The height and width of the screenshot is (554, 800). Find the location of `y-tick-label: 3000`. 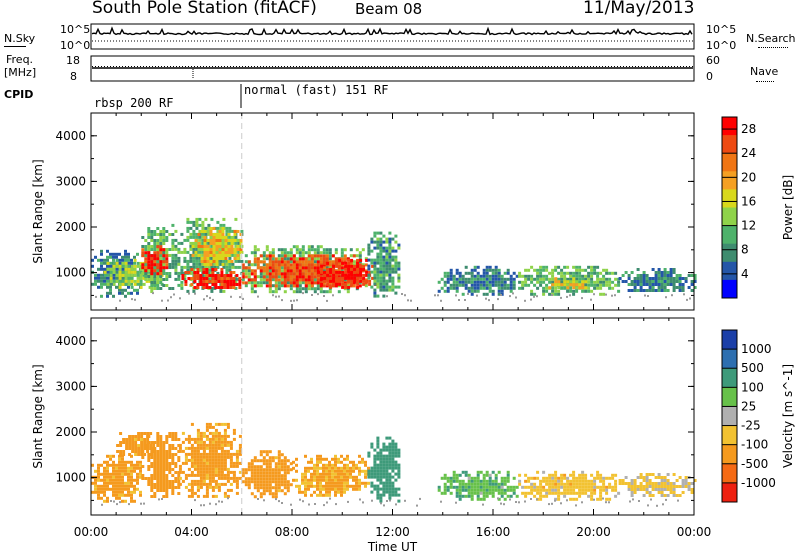

y-tick-label: 3000 is located at coordinates (70, 181).